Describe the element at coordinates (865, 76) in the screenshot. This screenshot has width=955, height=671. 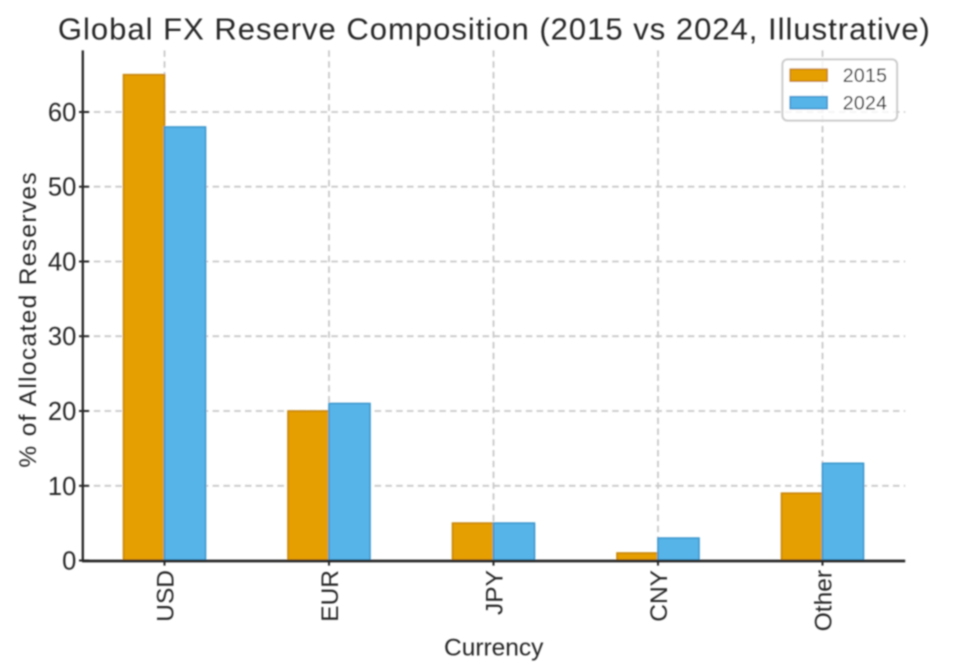
I see `svg-text: 2015` at that location.